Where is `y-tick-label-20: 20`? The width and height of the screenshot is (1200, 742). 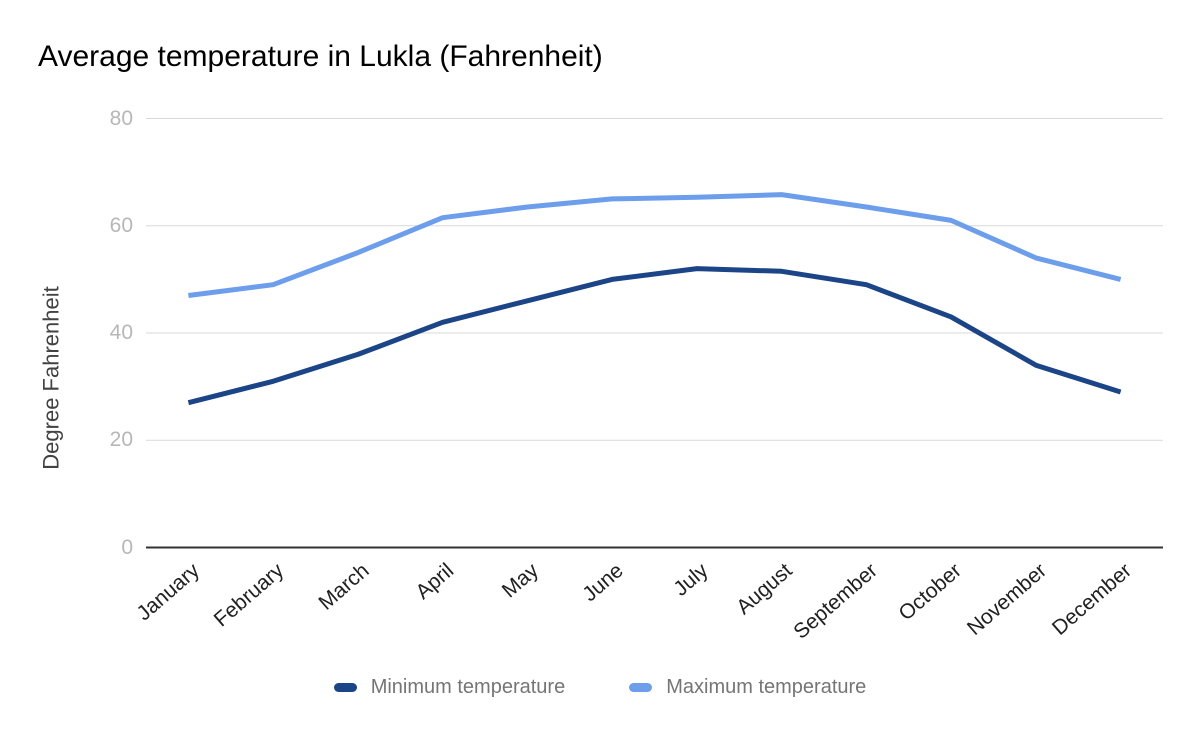 y-tick-label-20: 20 is located at coordinates (121, 440).